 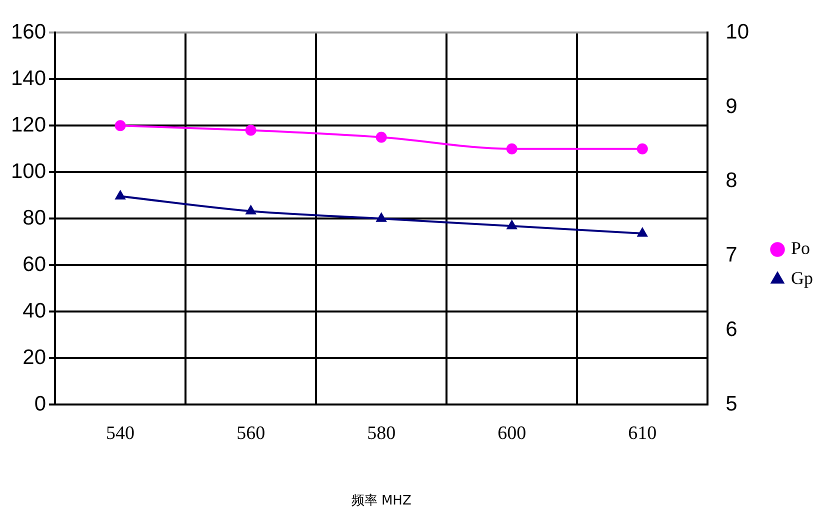 I want to click on x-axis-title: 频率 MHZ, so click(x=381, y=500).